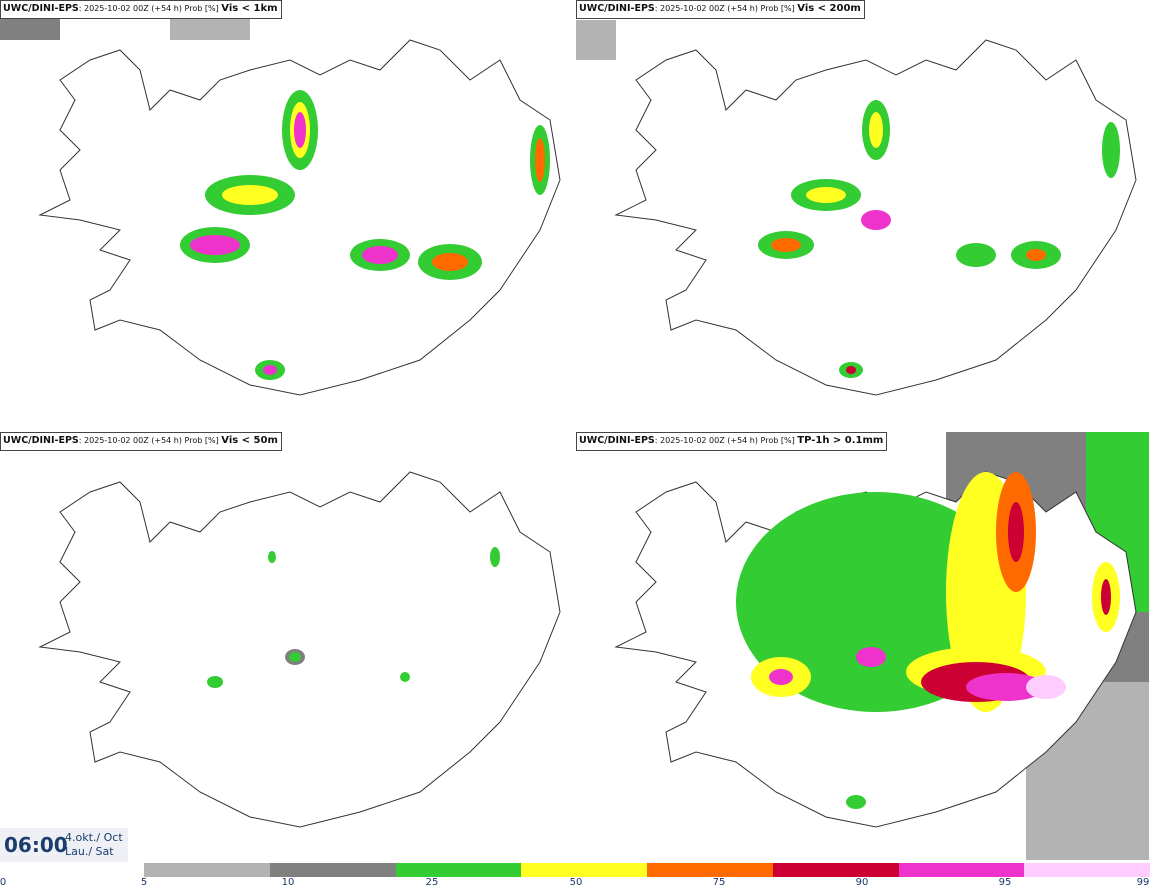 This screenshot has height=891, width=1150. I want to click on colorbar-tick-label: 10, so click(288, 882).